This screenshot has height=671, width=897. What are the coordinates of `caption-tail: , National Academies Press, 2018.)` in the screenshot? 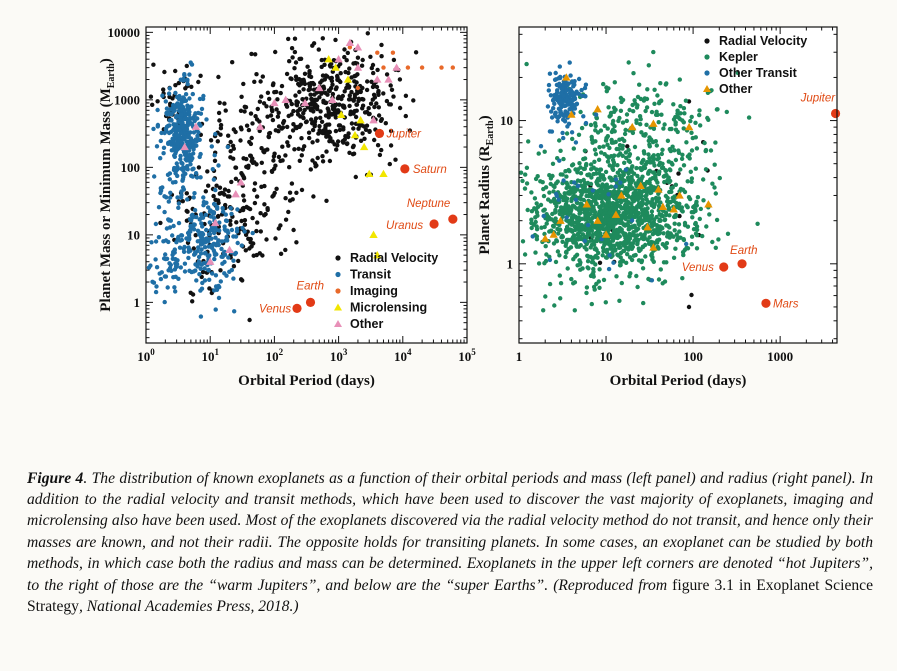 It's located at (188, 607).